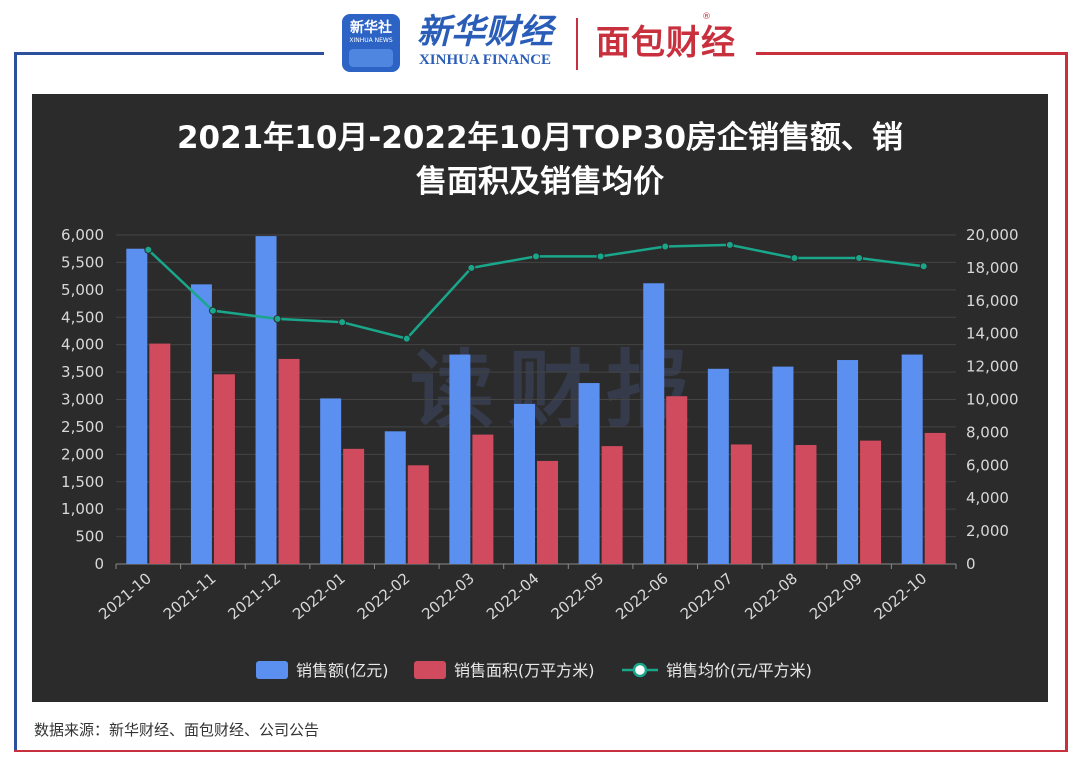 The width and height of the screenshot is (1080, 768). Describe the element at coordinates (169, 53) in the screenshot. I see `frame-top-left-line` at that location.